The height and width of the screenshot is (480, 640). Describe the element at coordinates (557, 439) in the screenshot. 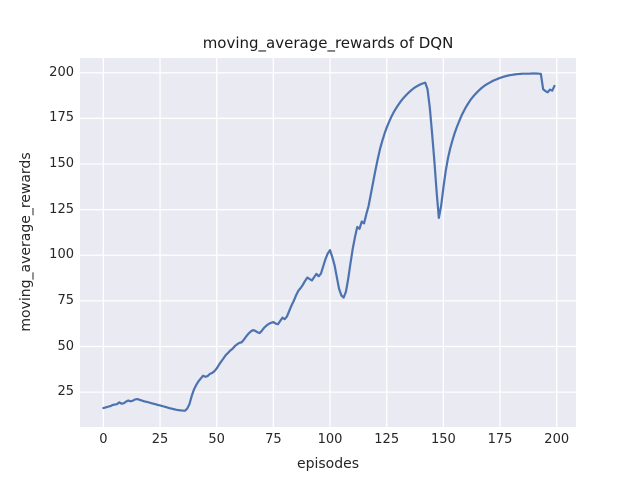

I see `x-tick-label: 200` at that location.